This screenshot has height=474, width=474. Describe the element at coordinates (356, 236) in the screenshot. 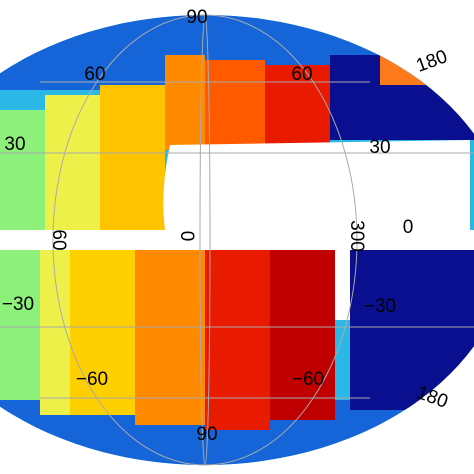

I see `lon-label: 300` at that location.